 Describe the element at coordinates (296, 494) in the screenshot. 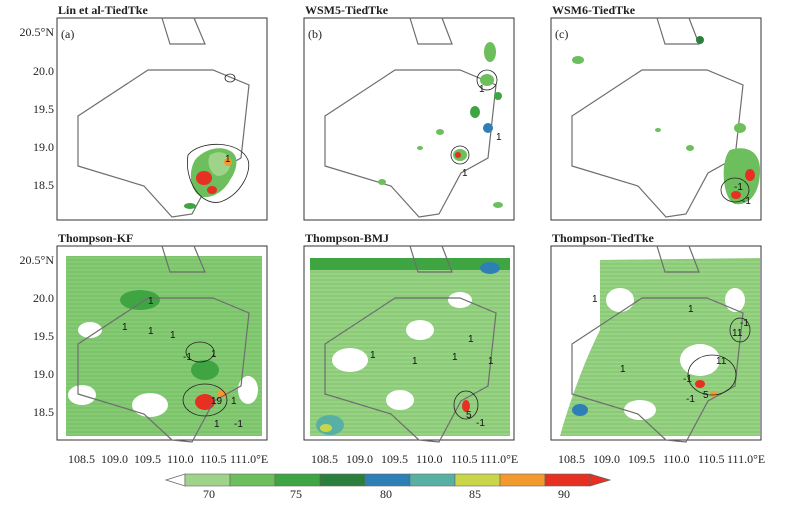

I see `colorbar-label-75: 75` at that location.